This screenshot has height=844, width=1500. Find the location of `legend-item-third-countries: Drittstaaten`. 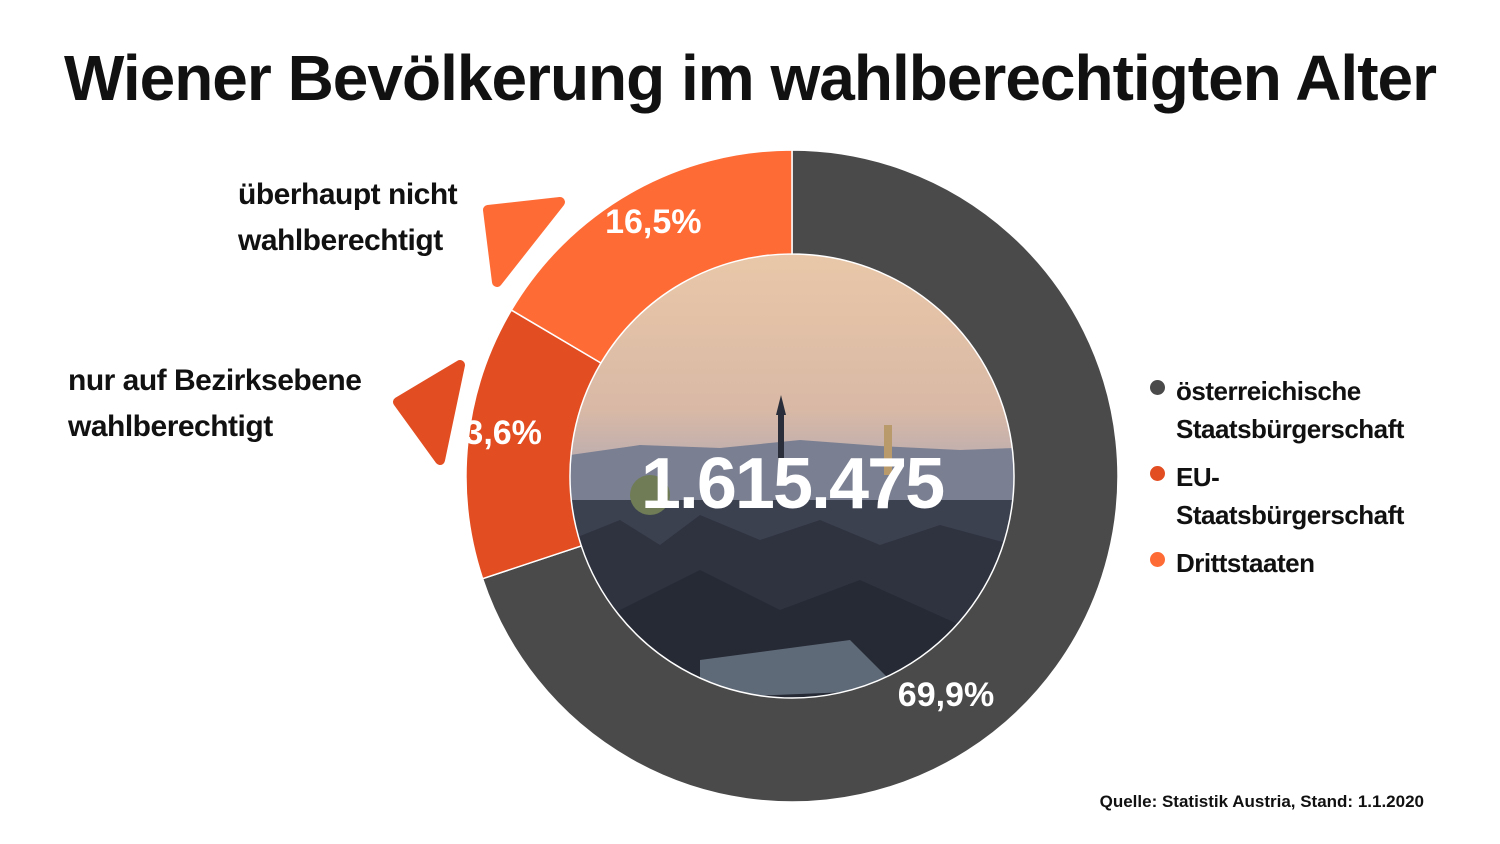

legend-item-third-countries: Drittstaaten is located at coordinates (1315, 563).